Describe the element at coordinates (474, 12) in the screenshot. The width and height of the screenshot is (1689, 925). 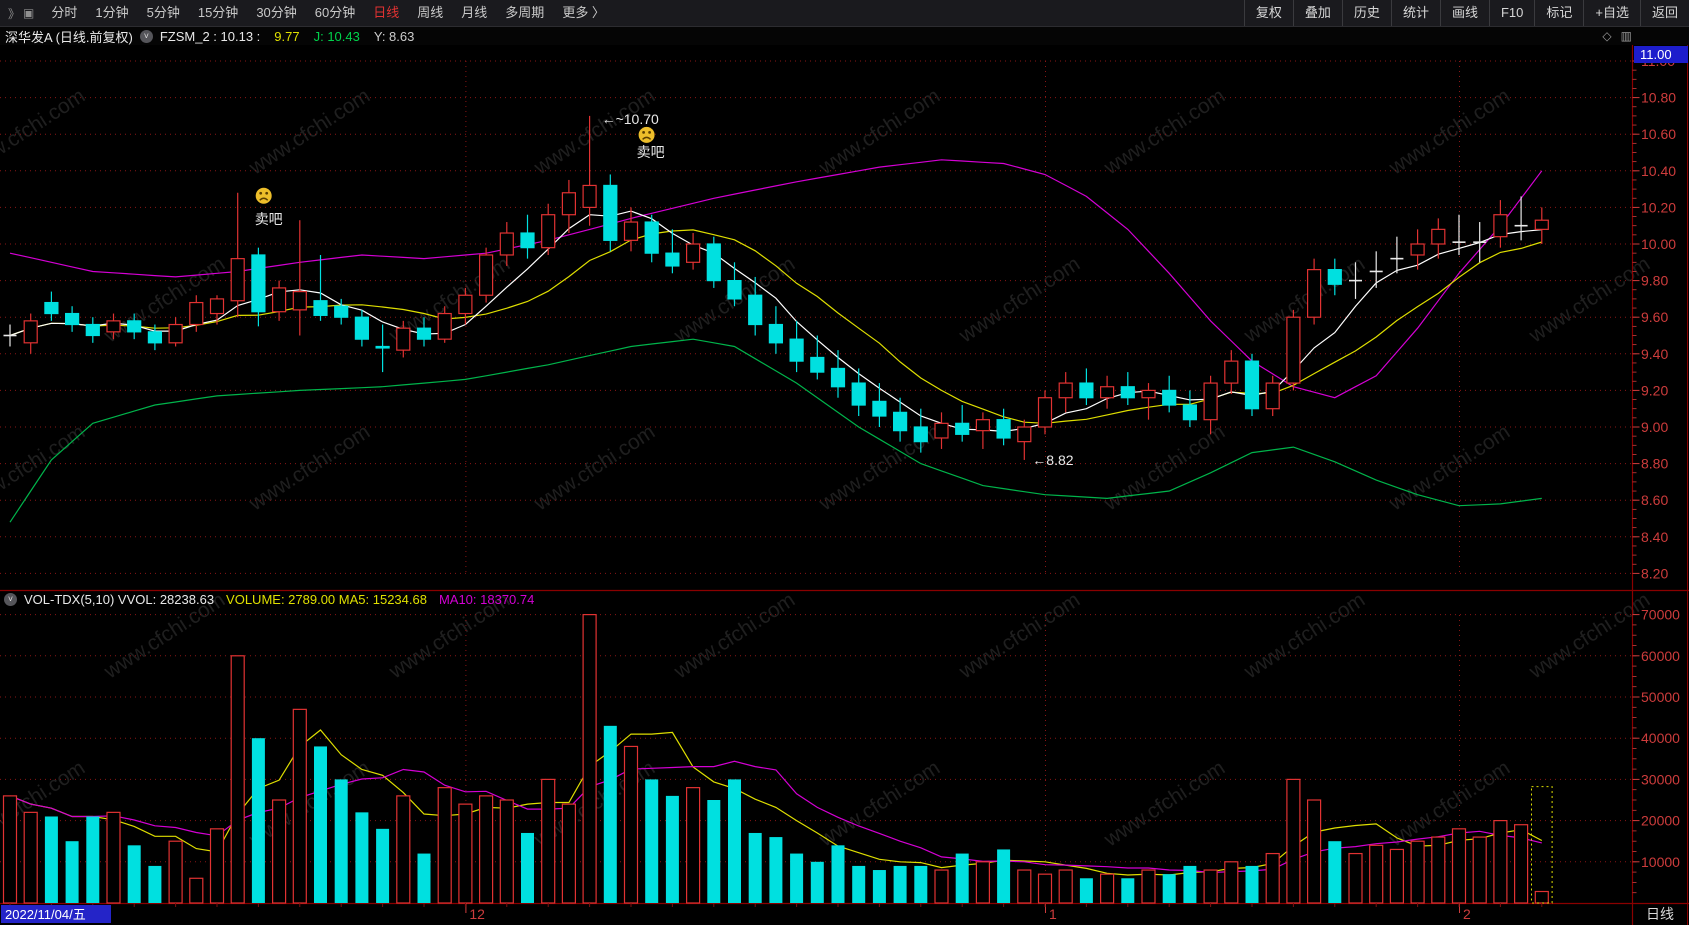
I see `period-tab-monthly: 月线` at that location.